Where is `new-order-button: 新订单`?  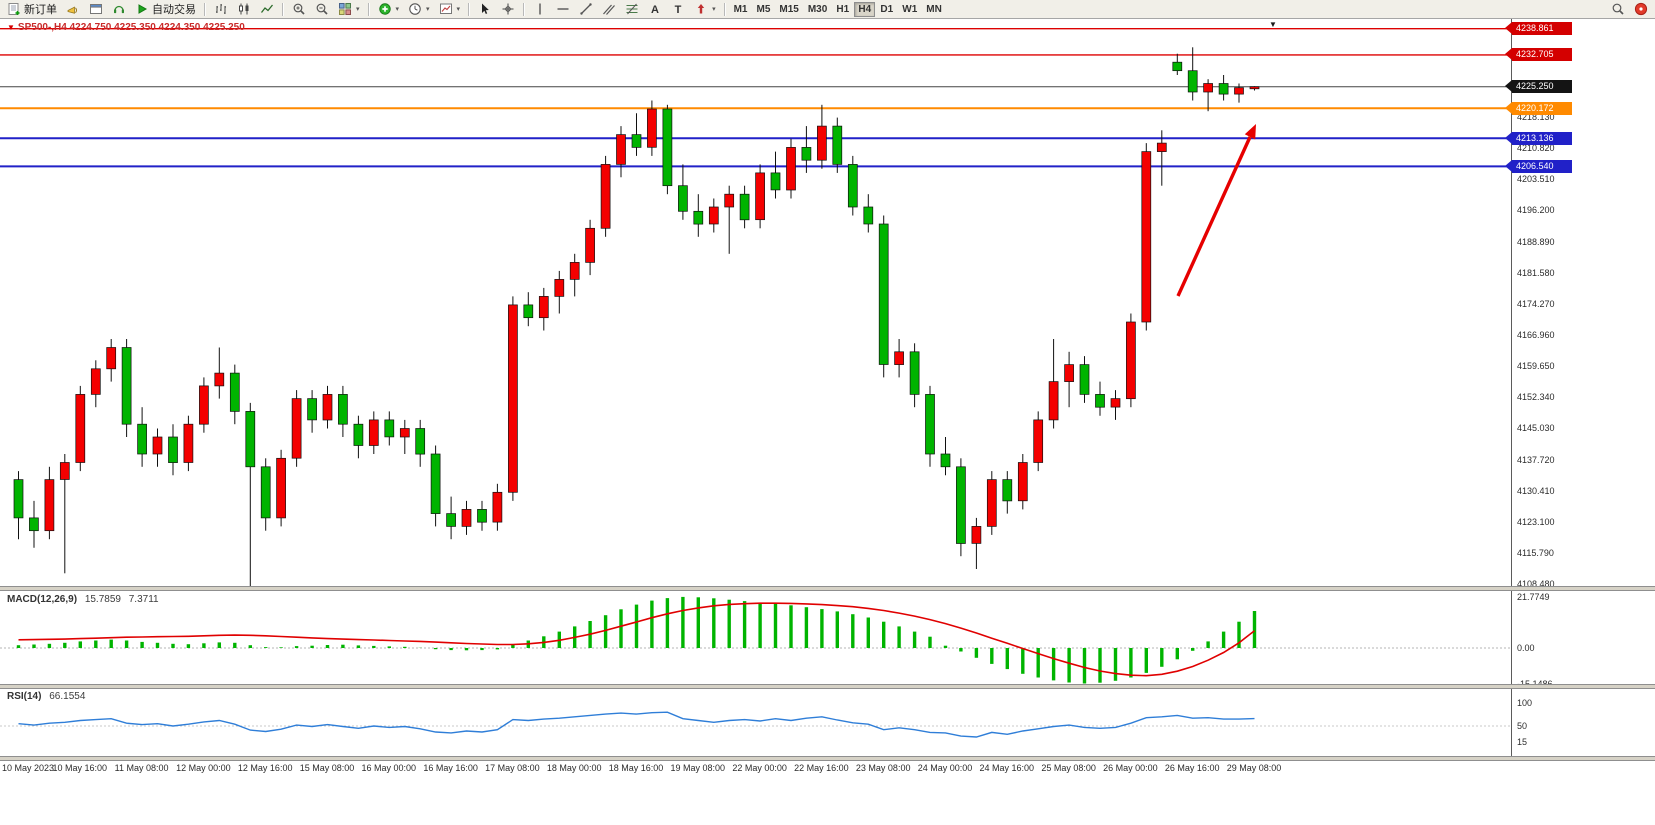 new-order-button: 新订单 is located at coordinates (32, 9).